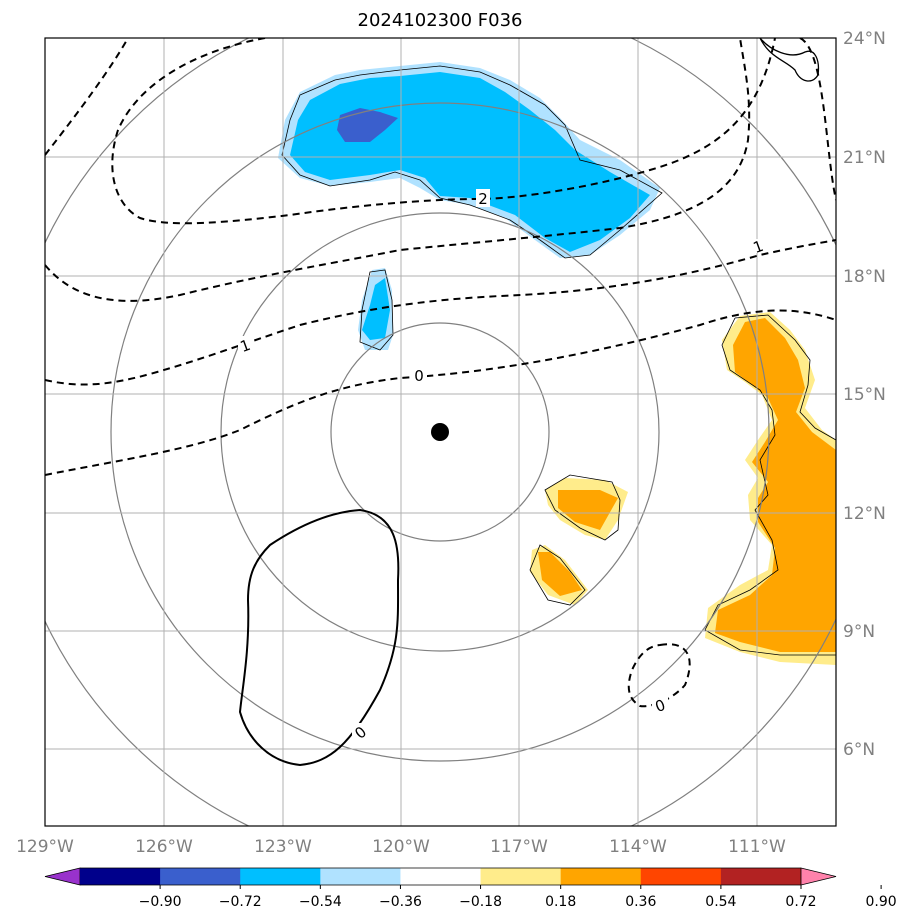 This screenshot has width=906, height=924. Describe the element at coordinates (864, 39) in the screenshot. I see `lat-label: 24°N` at that location.